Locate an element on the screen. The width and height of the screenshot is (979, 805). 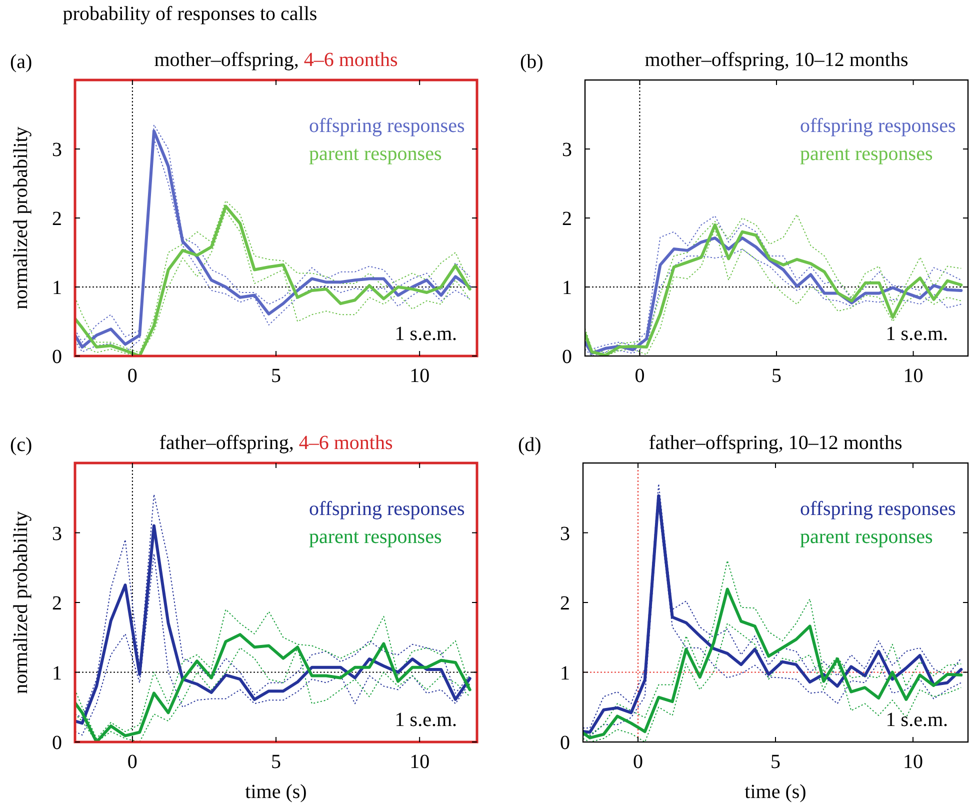
line-series is located at coordinates (272, 674).